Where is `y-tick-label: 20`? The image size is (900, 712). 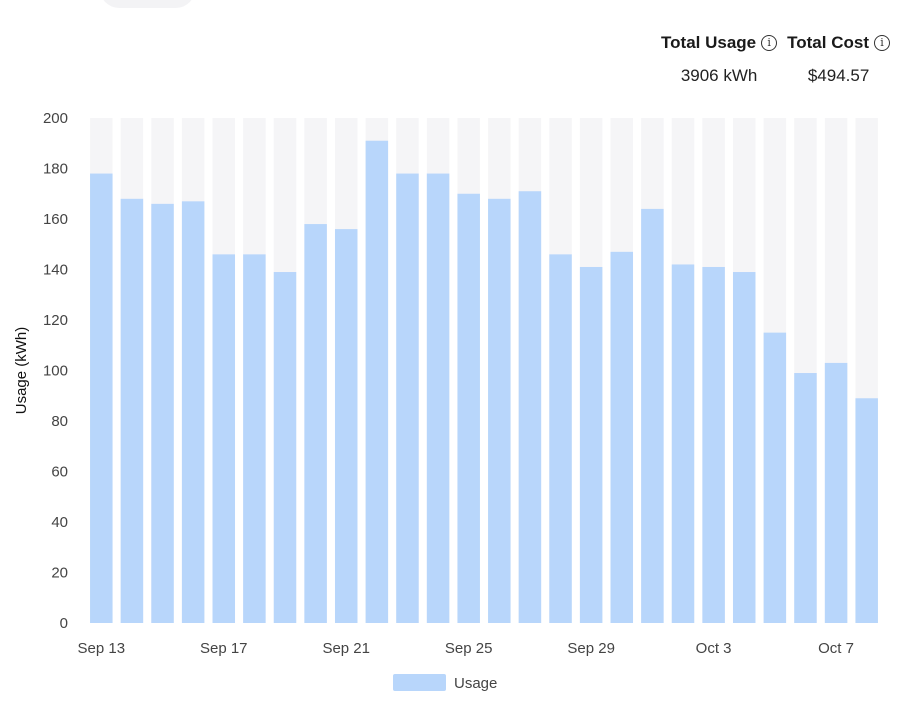 y-tick-label: 20 is located at coordinates (59, 573).